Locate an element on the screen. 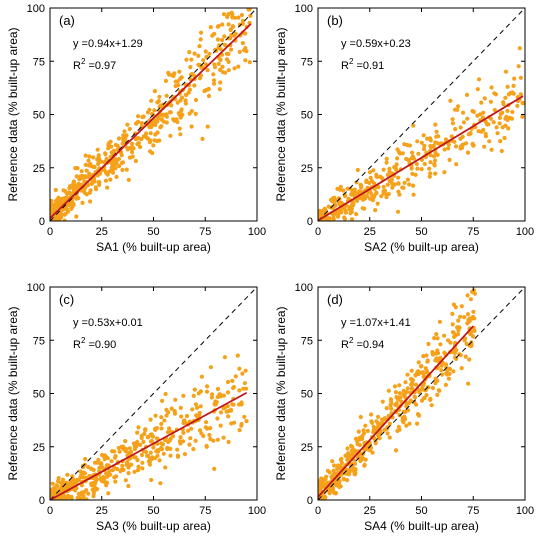  r-squared-value: =0.91 is located at coordinates (368, 66).